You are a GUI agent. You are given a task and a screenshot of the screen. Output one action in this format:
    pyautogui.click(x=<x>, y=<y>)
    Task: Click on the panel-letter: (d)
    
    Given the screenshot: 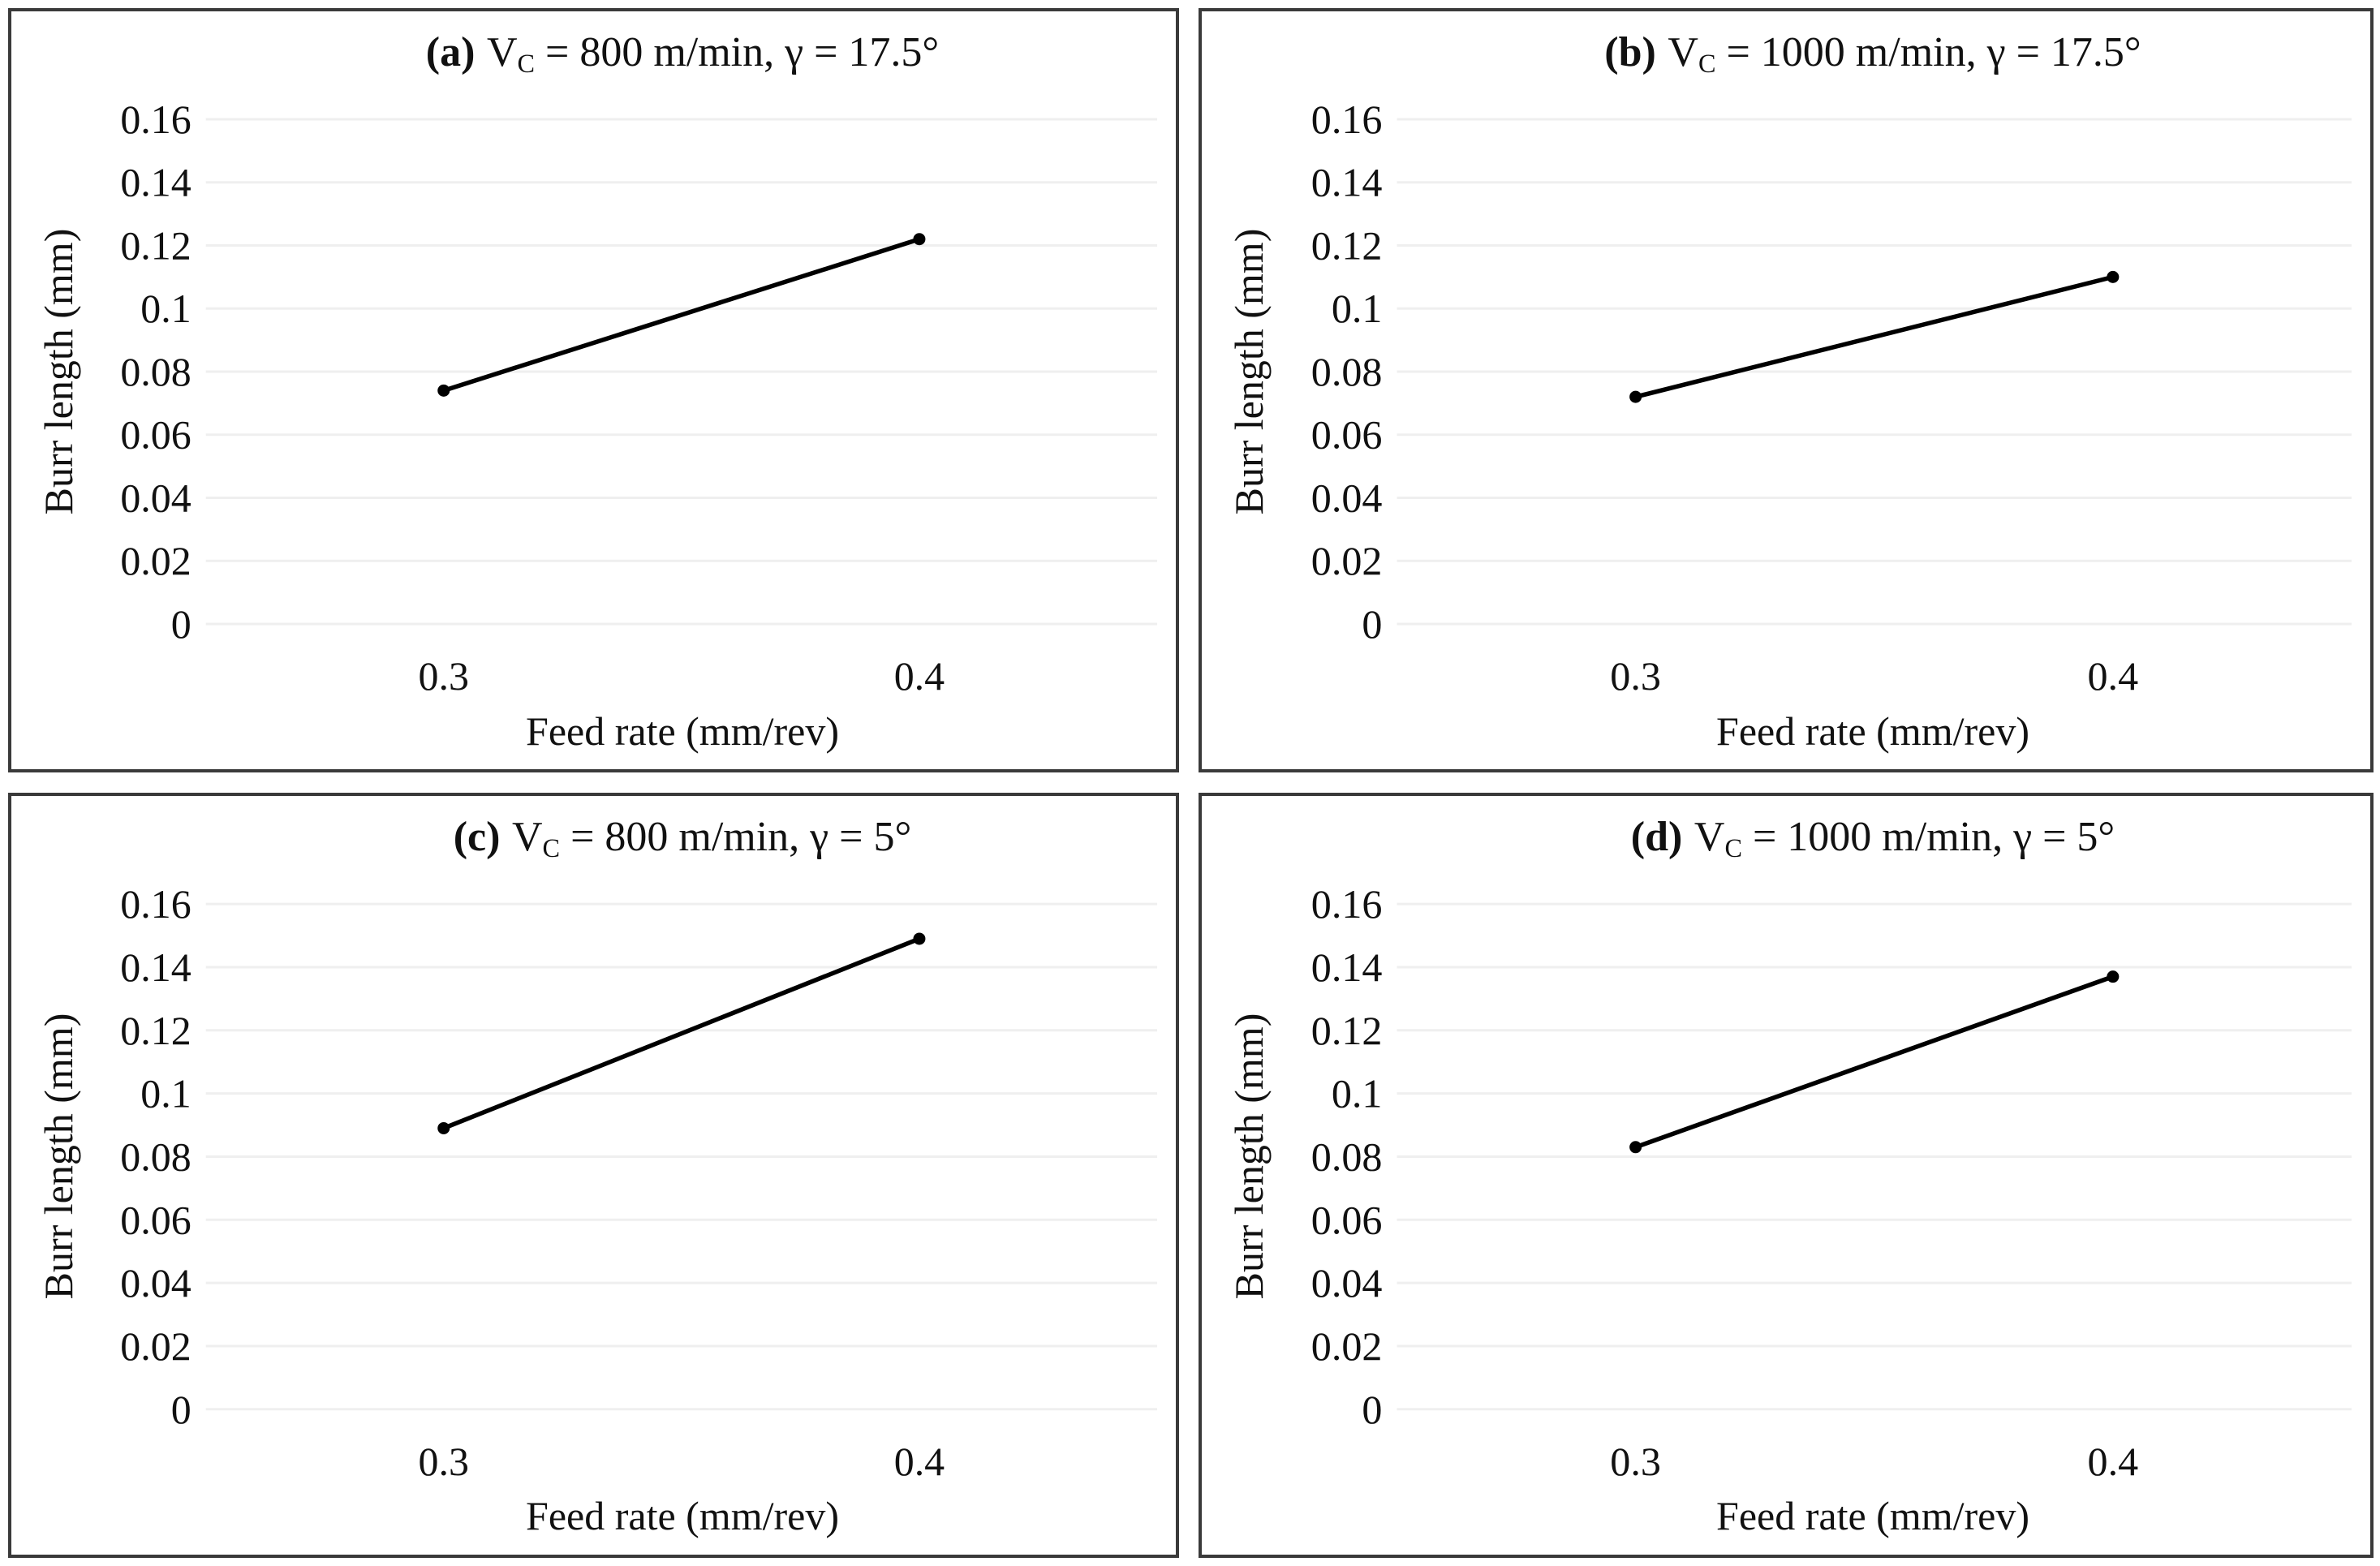 What is the action you would take?
    pyautogui.click(x=1656, y=837)
    